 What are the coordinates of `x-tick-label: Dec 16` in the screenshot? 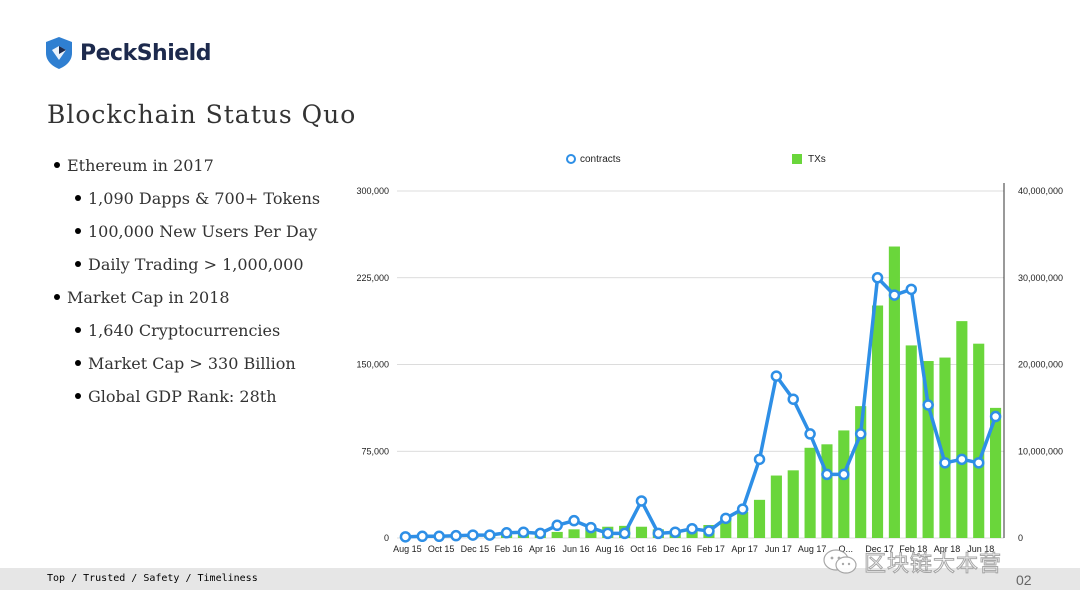 It's located at (677, 549).